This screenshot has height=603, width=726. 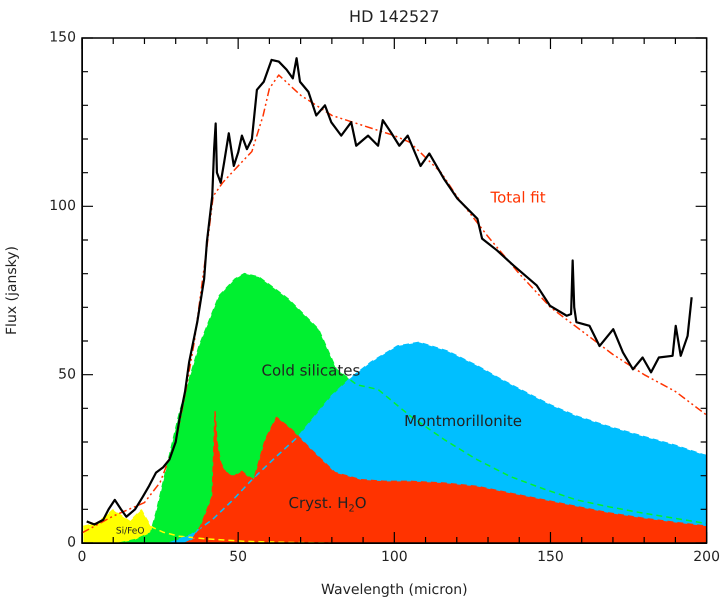 What do you see at coordinates (517, 197) in the screenshot?
I see `series-label: Total fit` at bounding box center [517, 197].